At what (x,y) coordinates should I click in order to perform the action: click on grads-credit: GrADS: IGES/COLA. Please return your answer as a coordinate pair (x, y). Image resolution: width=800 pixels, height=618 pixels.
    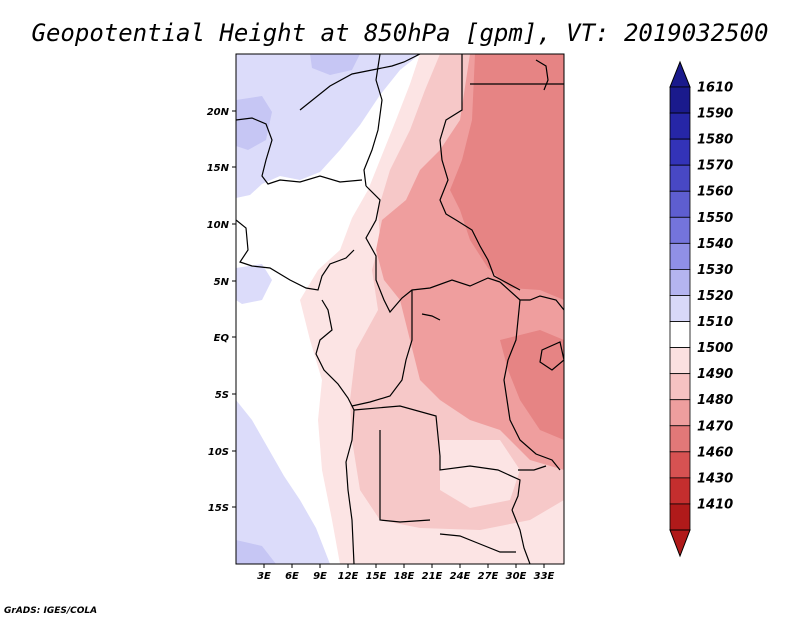
    Looking at the image, I should click on (50, 611).